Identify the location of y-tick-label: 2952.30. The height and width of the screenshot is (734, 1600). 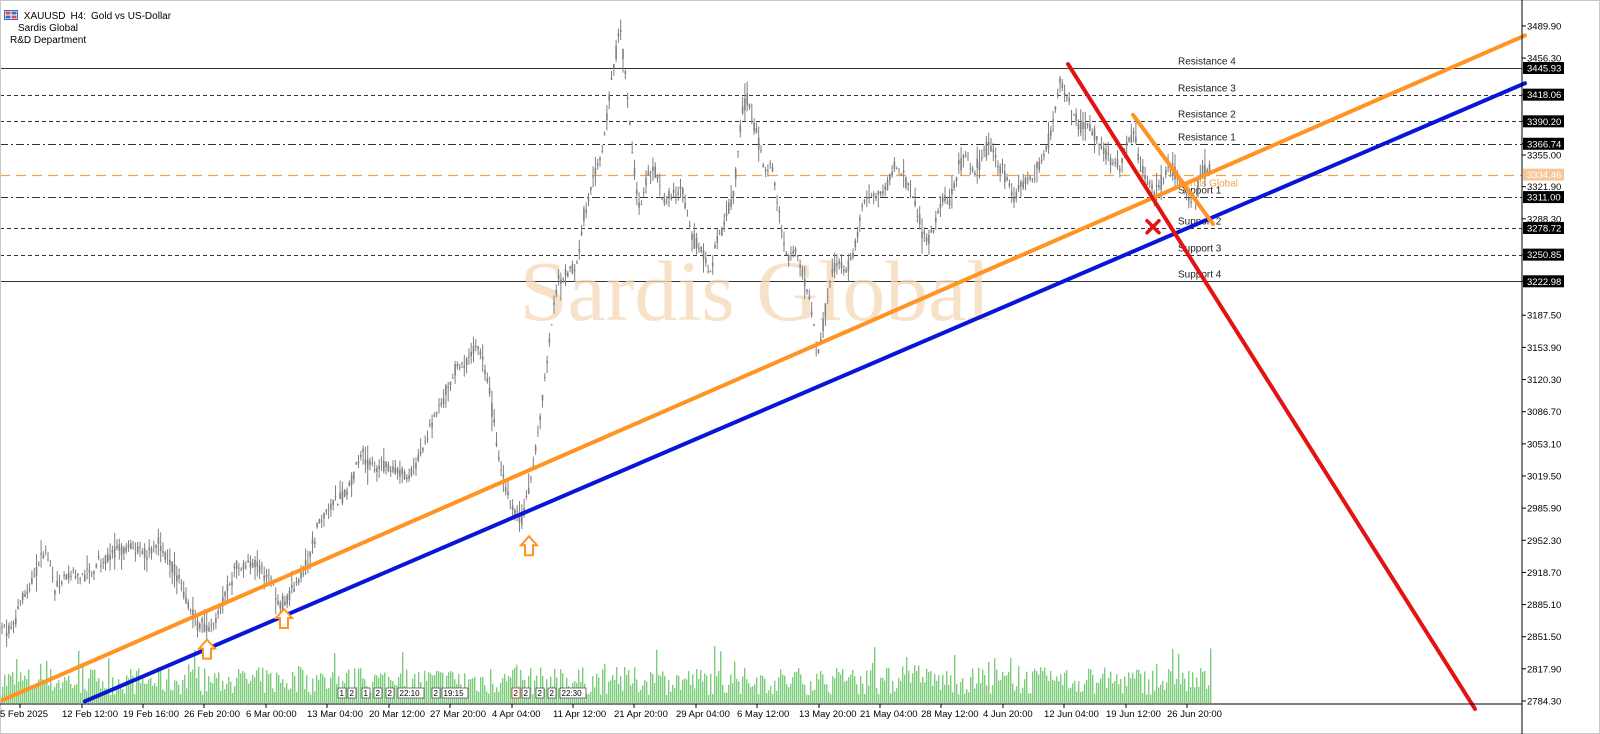
(1544, 541).